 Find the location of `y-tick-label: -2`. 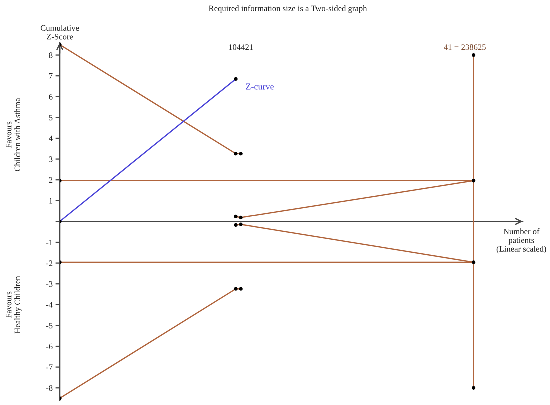

y-tick-label: -2 is located at coordinates (49, 263).